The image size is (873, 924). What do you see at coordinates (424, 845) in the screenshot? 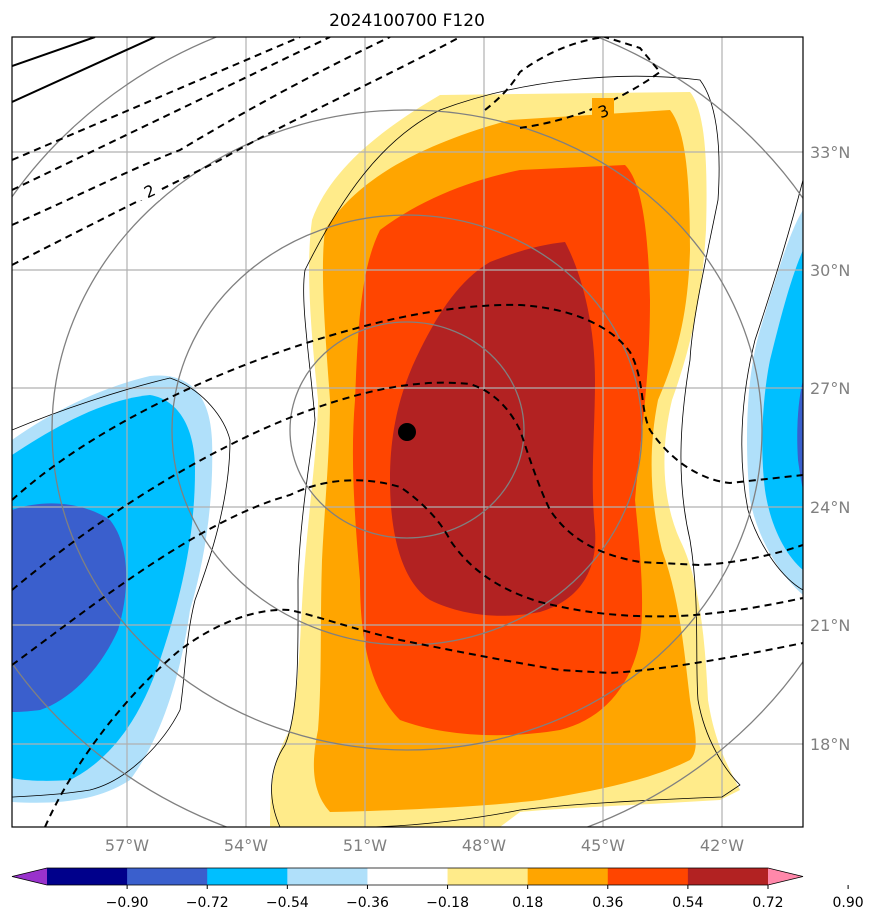
I see `longitude-labels: 57°W 54°W 51°W 48°W 45°W 42°W` at bounding box center [424, 845].